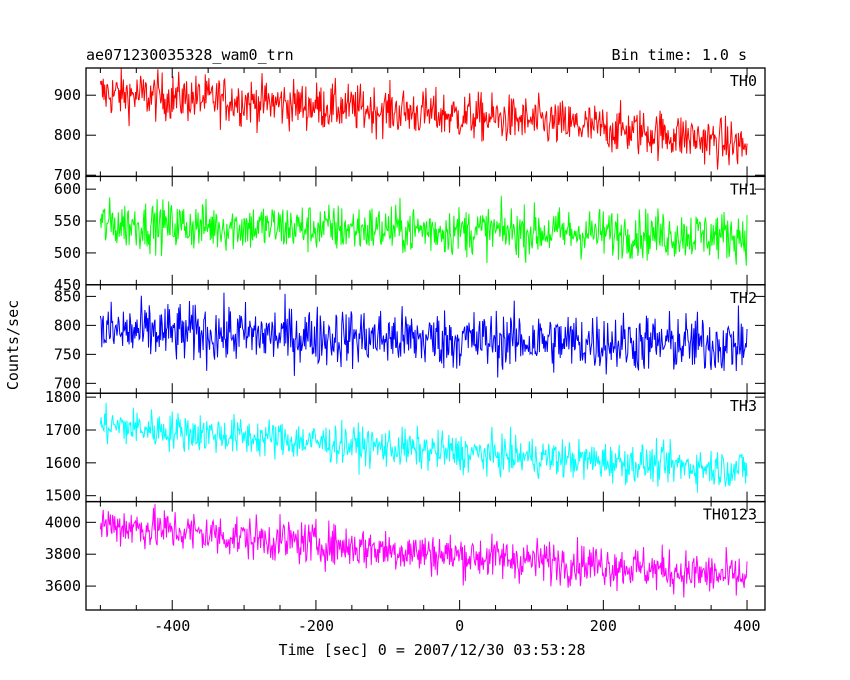  What do you see at coordinates (431, 650) in the screenshot?
I see `x-axis-label: Time [sec] 0 = 2007/12/30 03:53:28` at bounding box center [431, 650].